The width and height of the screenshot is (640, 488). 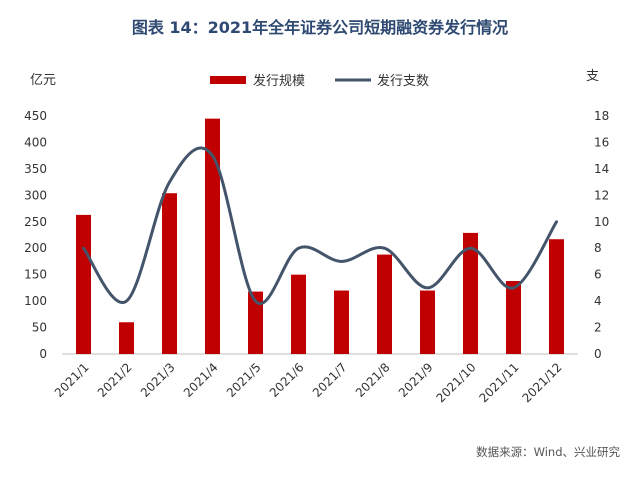 I want to click on legend-bar-label: 发行规模, so click(x=279, y=81).